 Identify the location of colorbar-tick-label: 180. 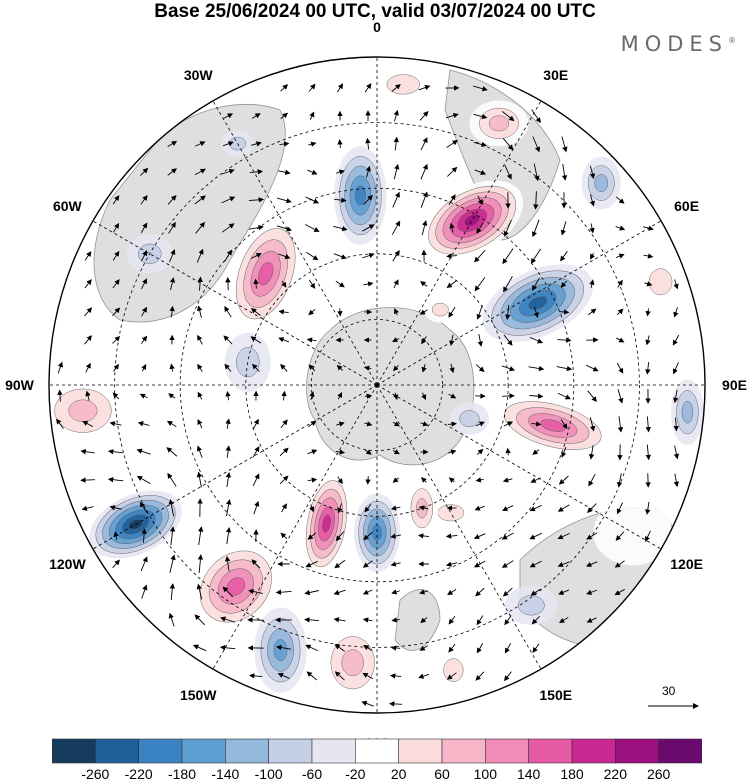
(572, 774).